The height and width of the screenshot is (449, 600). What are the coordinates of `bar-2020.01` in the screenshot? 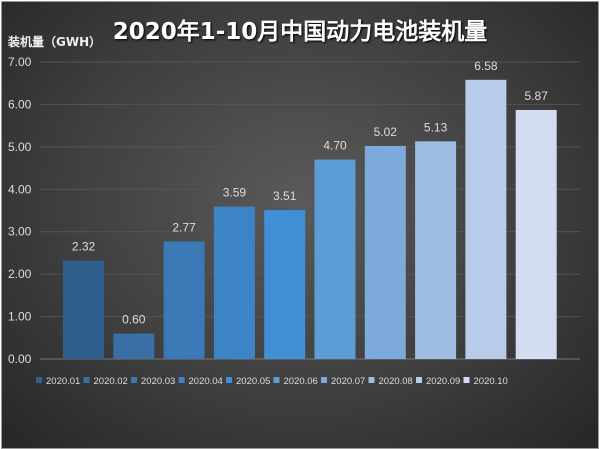 It's located at (83, 309).